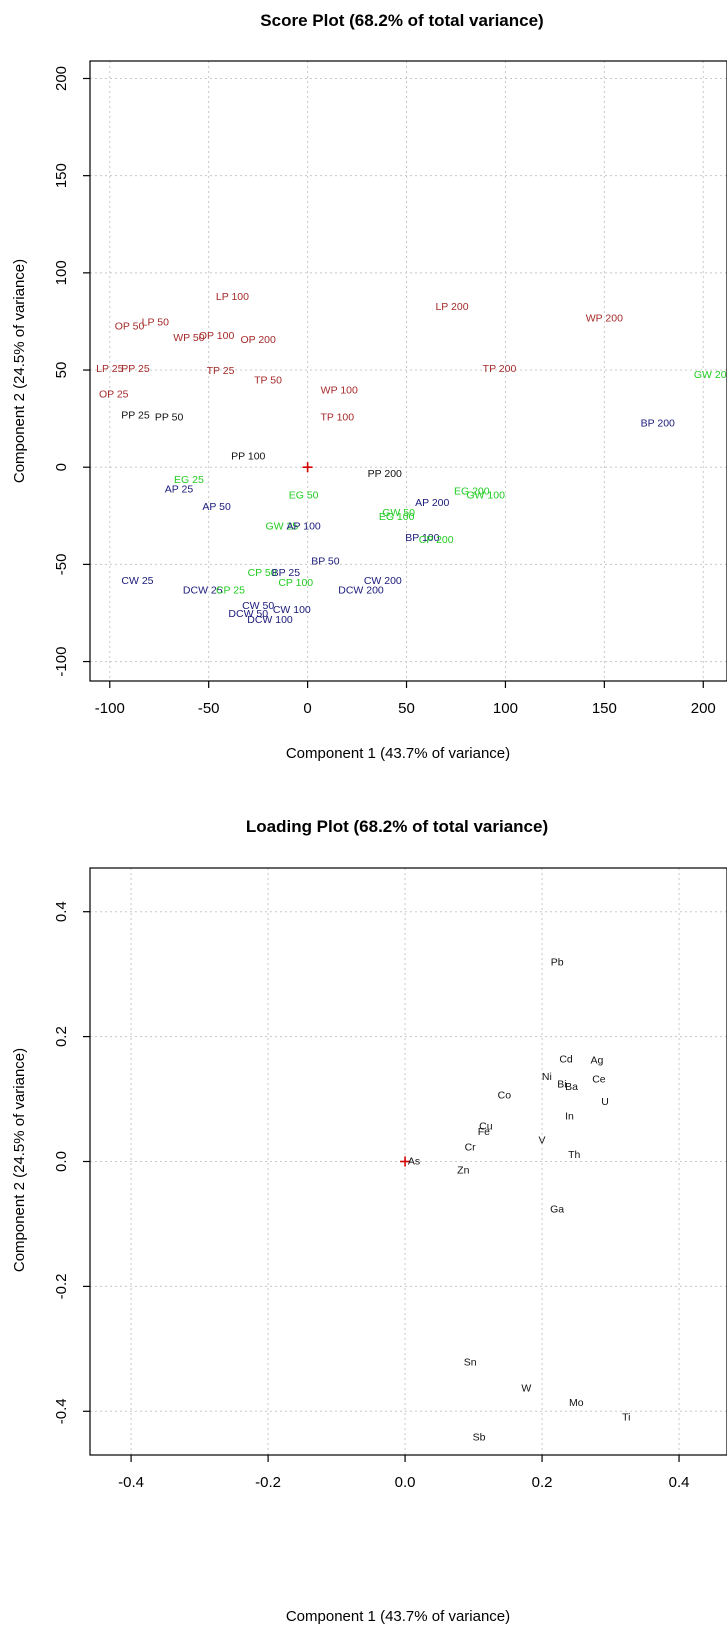 The height and width of the screenshot is (1627, 727). What do you see at coordinates (397, 826) in the screenshot?
I see `loading-plot-title: Loading Plot (68.2% of total variance)` at bounding box center [397, 826].